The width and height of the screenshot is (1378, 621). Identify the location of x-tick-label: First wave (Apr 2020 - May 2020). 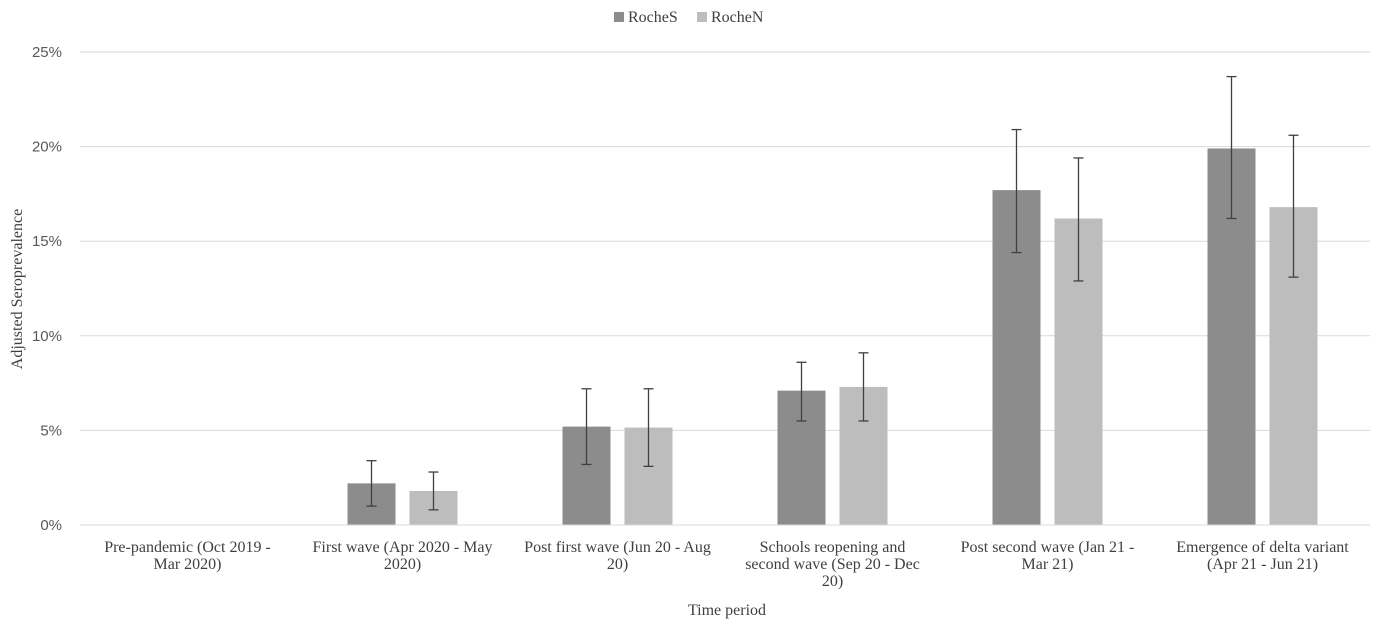
(403, 556).